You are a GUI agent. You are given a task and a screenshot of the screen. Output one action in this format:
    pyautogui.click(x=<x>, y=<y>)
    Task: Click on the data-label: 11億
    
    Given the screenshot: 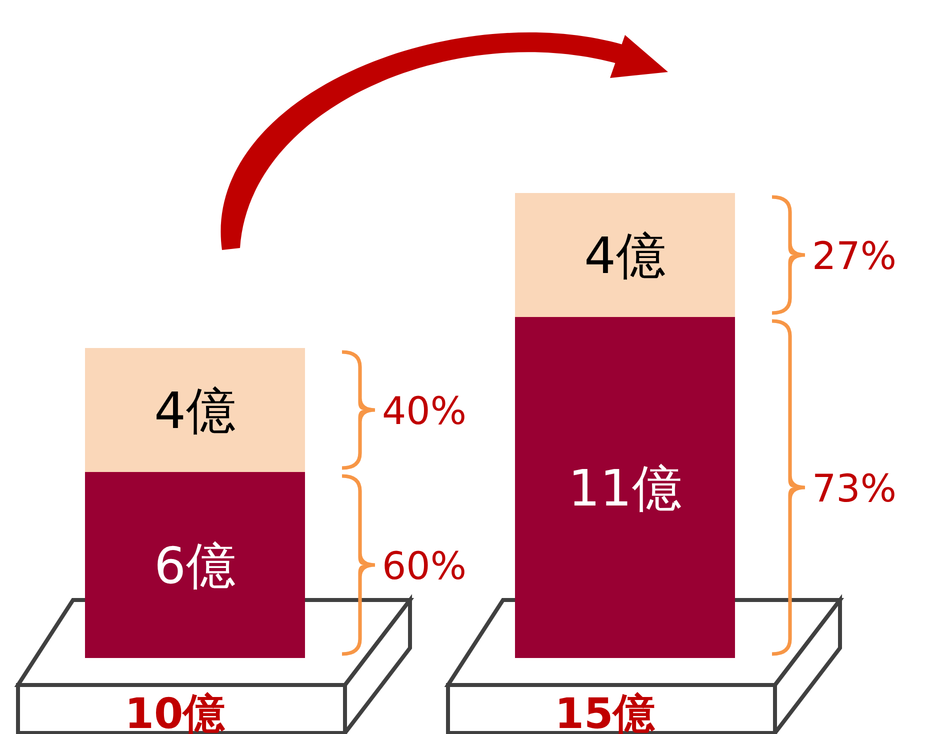 What is the action you would take?
    pyautogui.click(x=625, y=489)
    